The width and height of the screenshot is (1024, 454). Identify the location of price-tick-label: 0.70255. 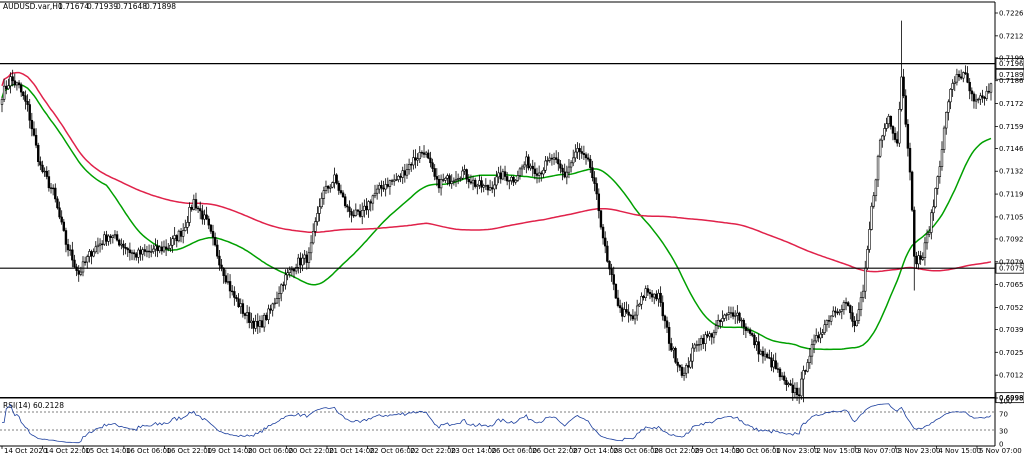
(1011, 353).